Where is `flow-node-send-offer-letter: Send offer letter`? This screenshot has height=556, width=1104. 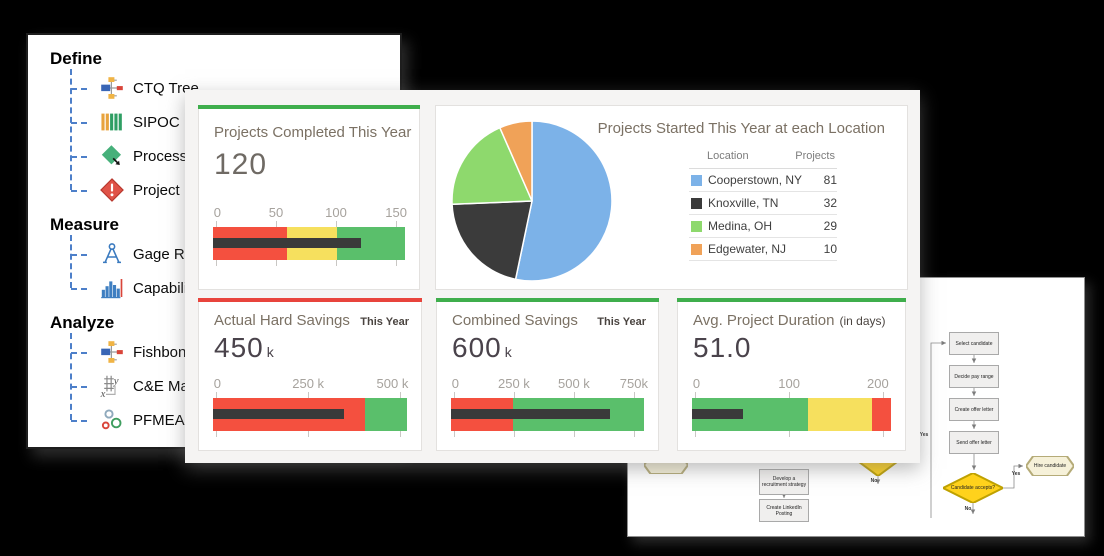
flow-node-send-offer-letter: Send offer letter is located at coordinates (974, 442).